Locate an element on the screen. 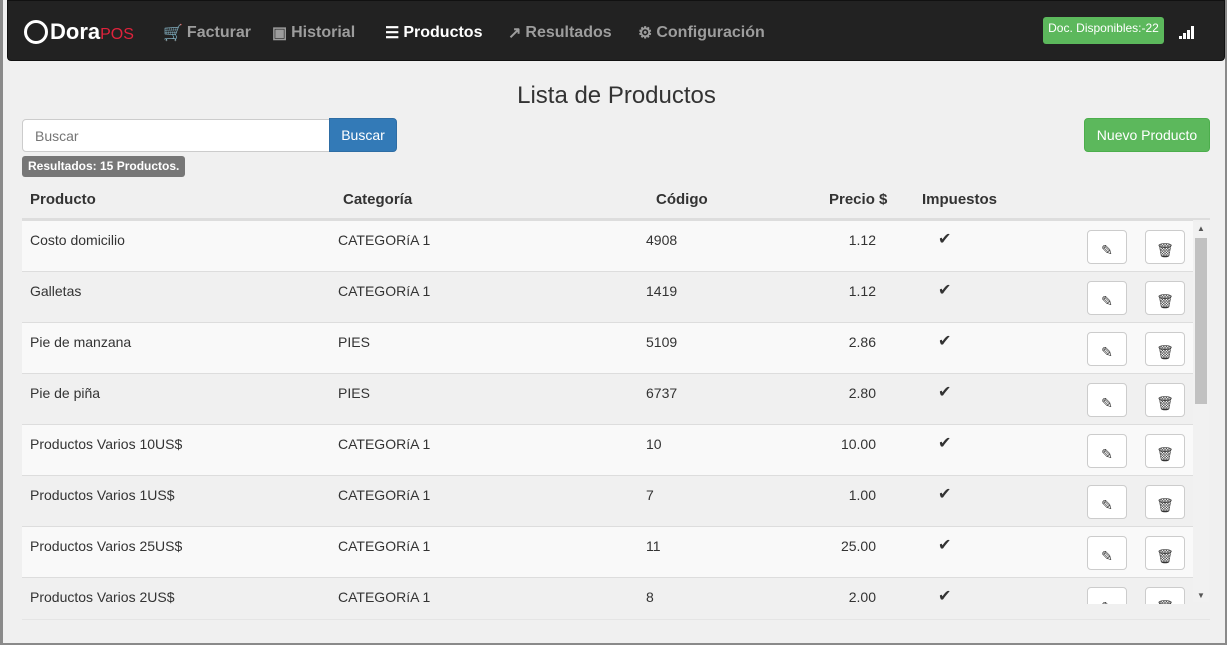 The image size is (1227, 645). brand-logo: Dora POS is located at coordinates (79, 32).